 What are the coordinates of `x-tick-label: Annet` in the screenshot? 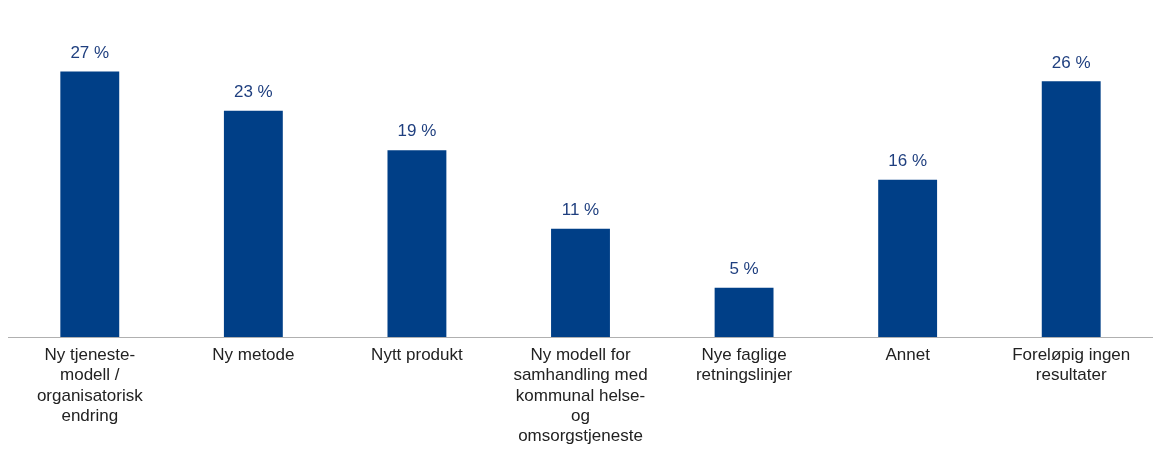 It's located at (908, 354).